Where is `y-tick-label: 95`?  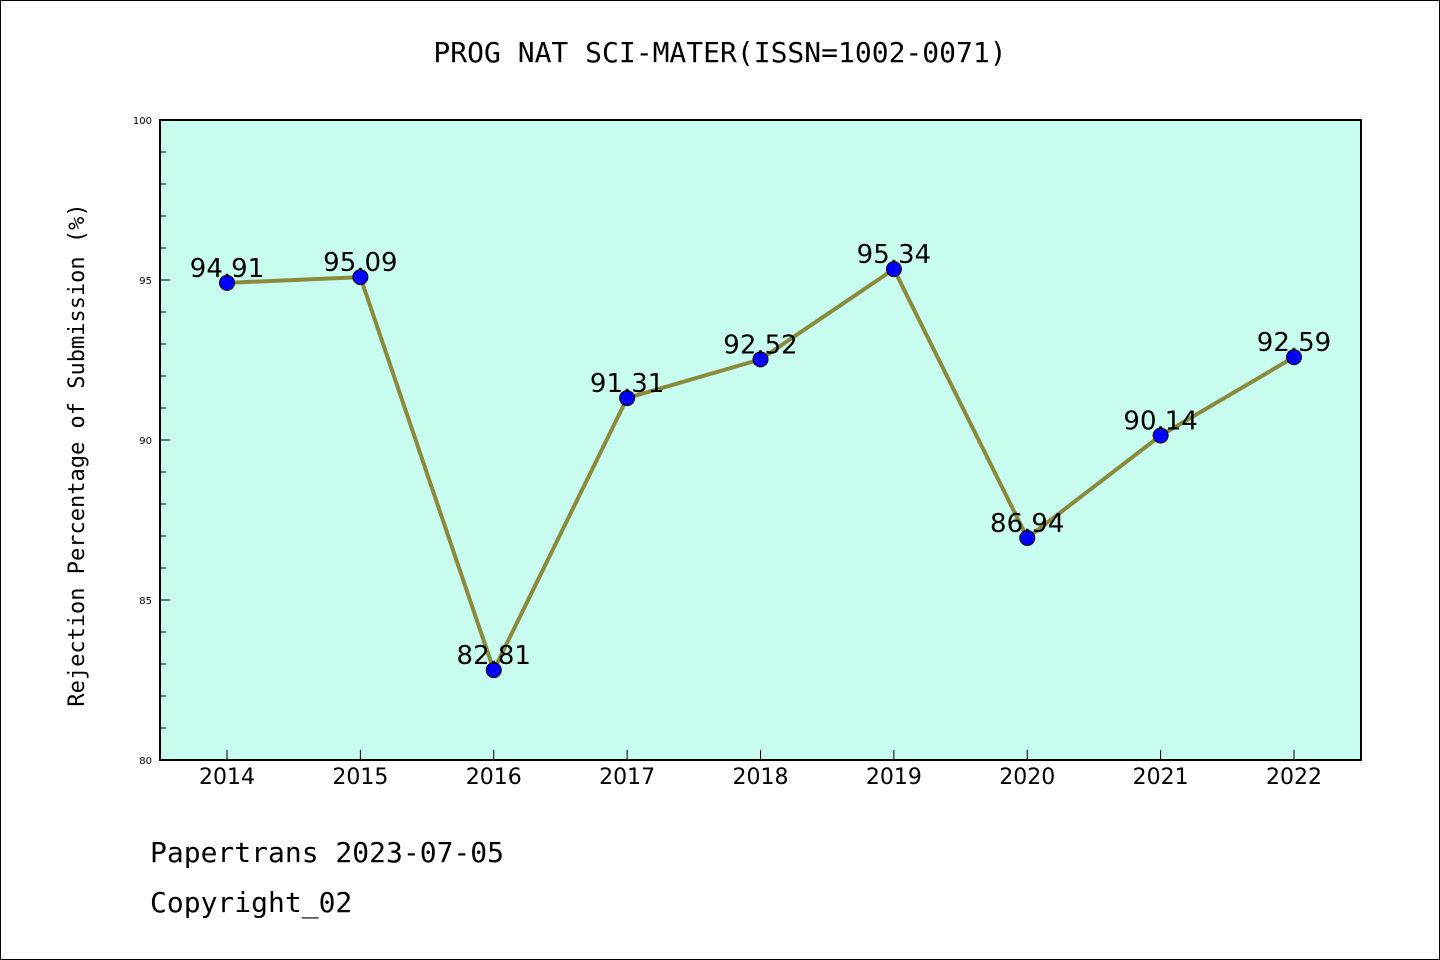
y-tick-label: 95 is located at coordinates (145, 281).